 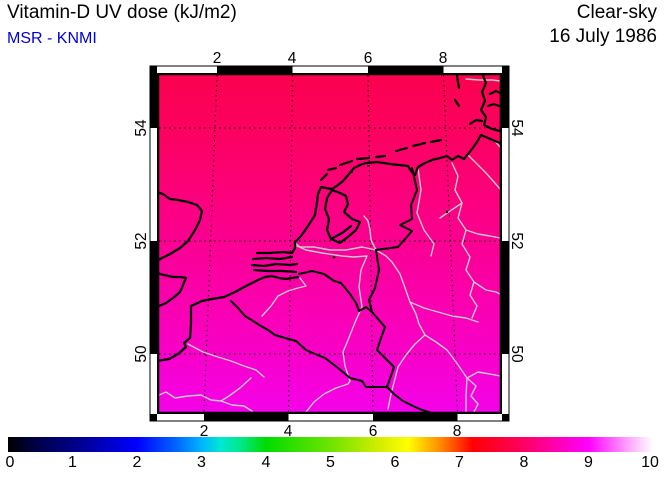 What do you see at coordinates (458, 82) in the screenshot?
I see `island-sylt` at bounding box center [458, 82].